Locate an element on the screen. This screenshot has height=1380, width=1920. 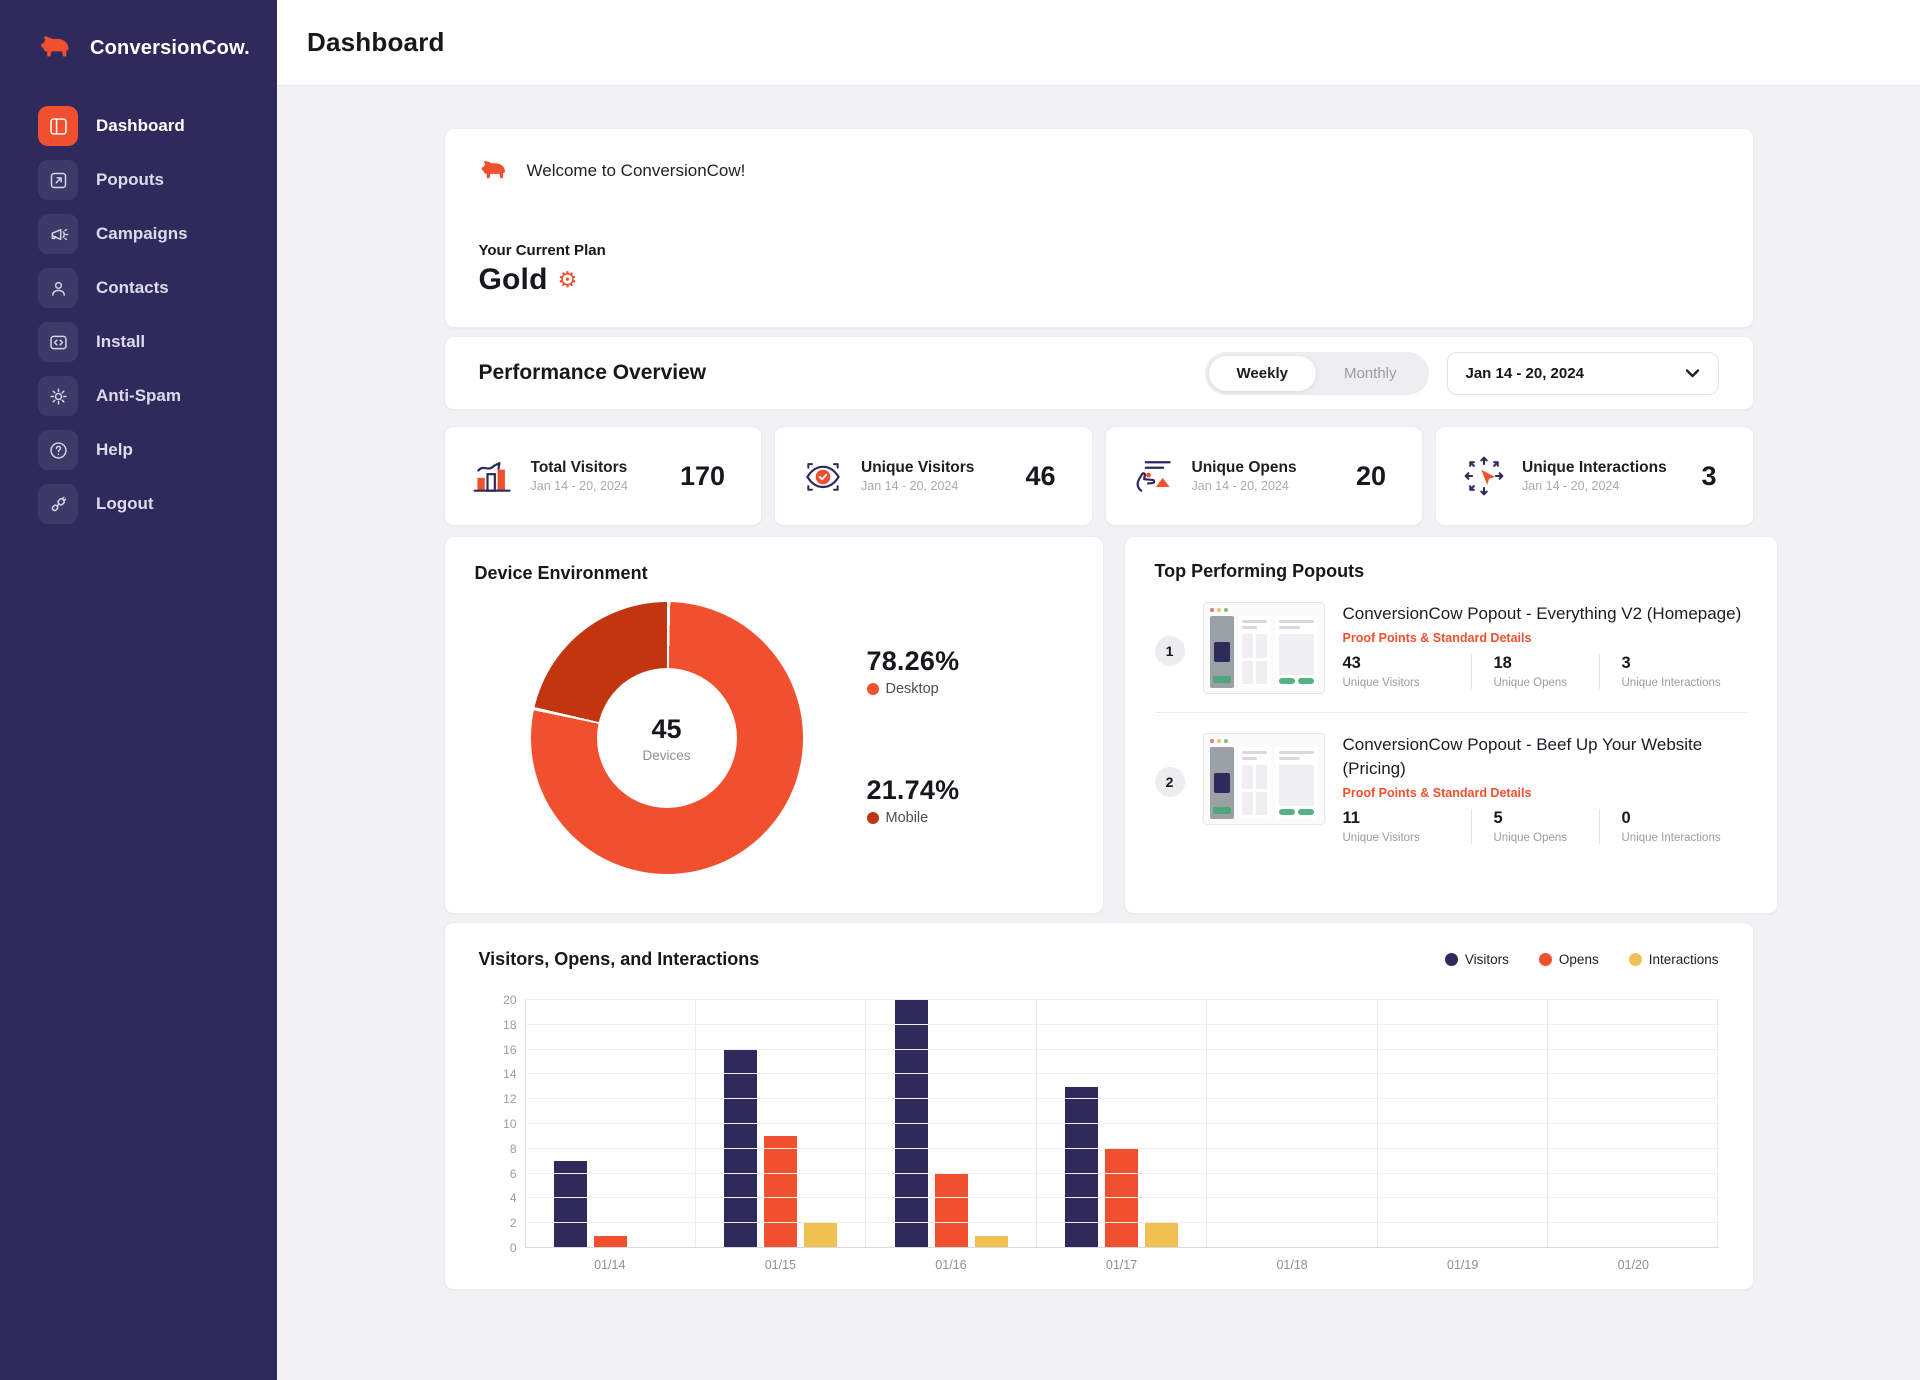
rank-badge: 1 is located at coordinates (1169, 651).